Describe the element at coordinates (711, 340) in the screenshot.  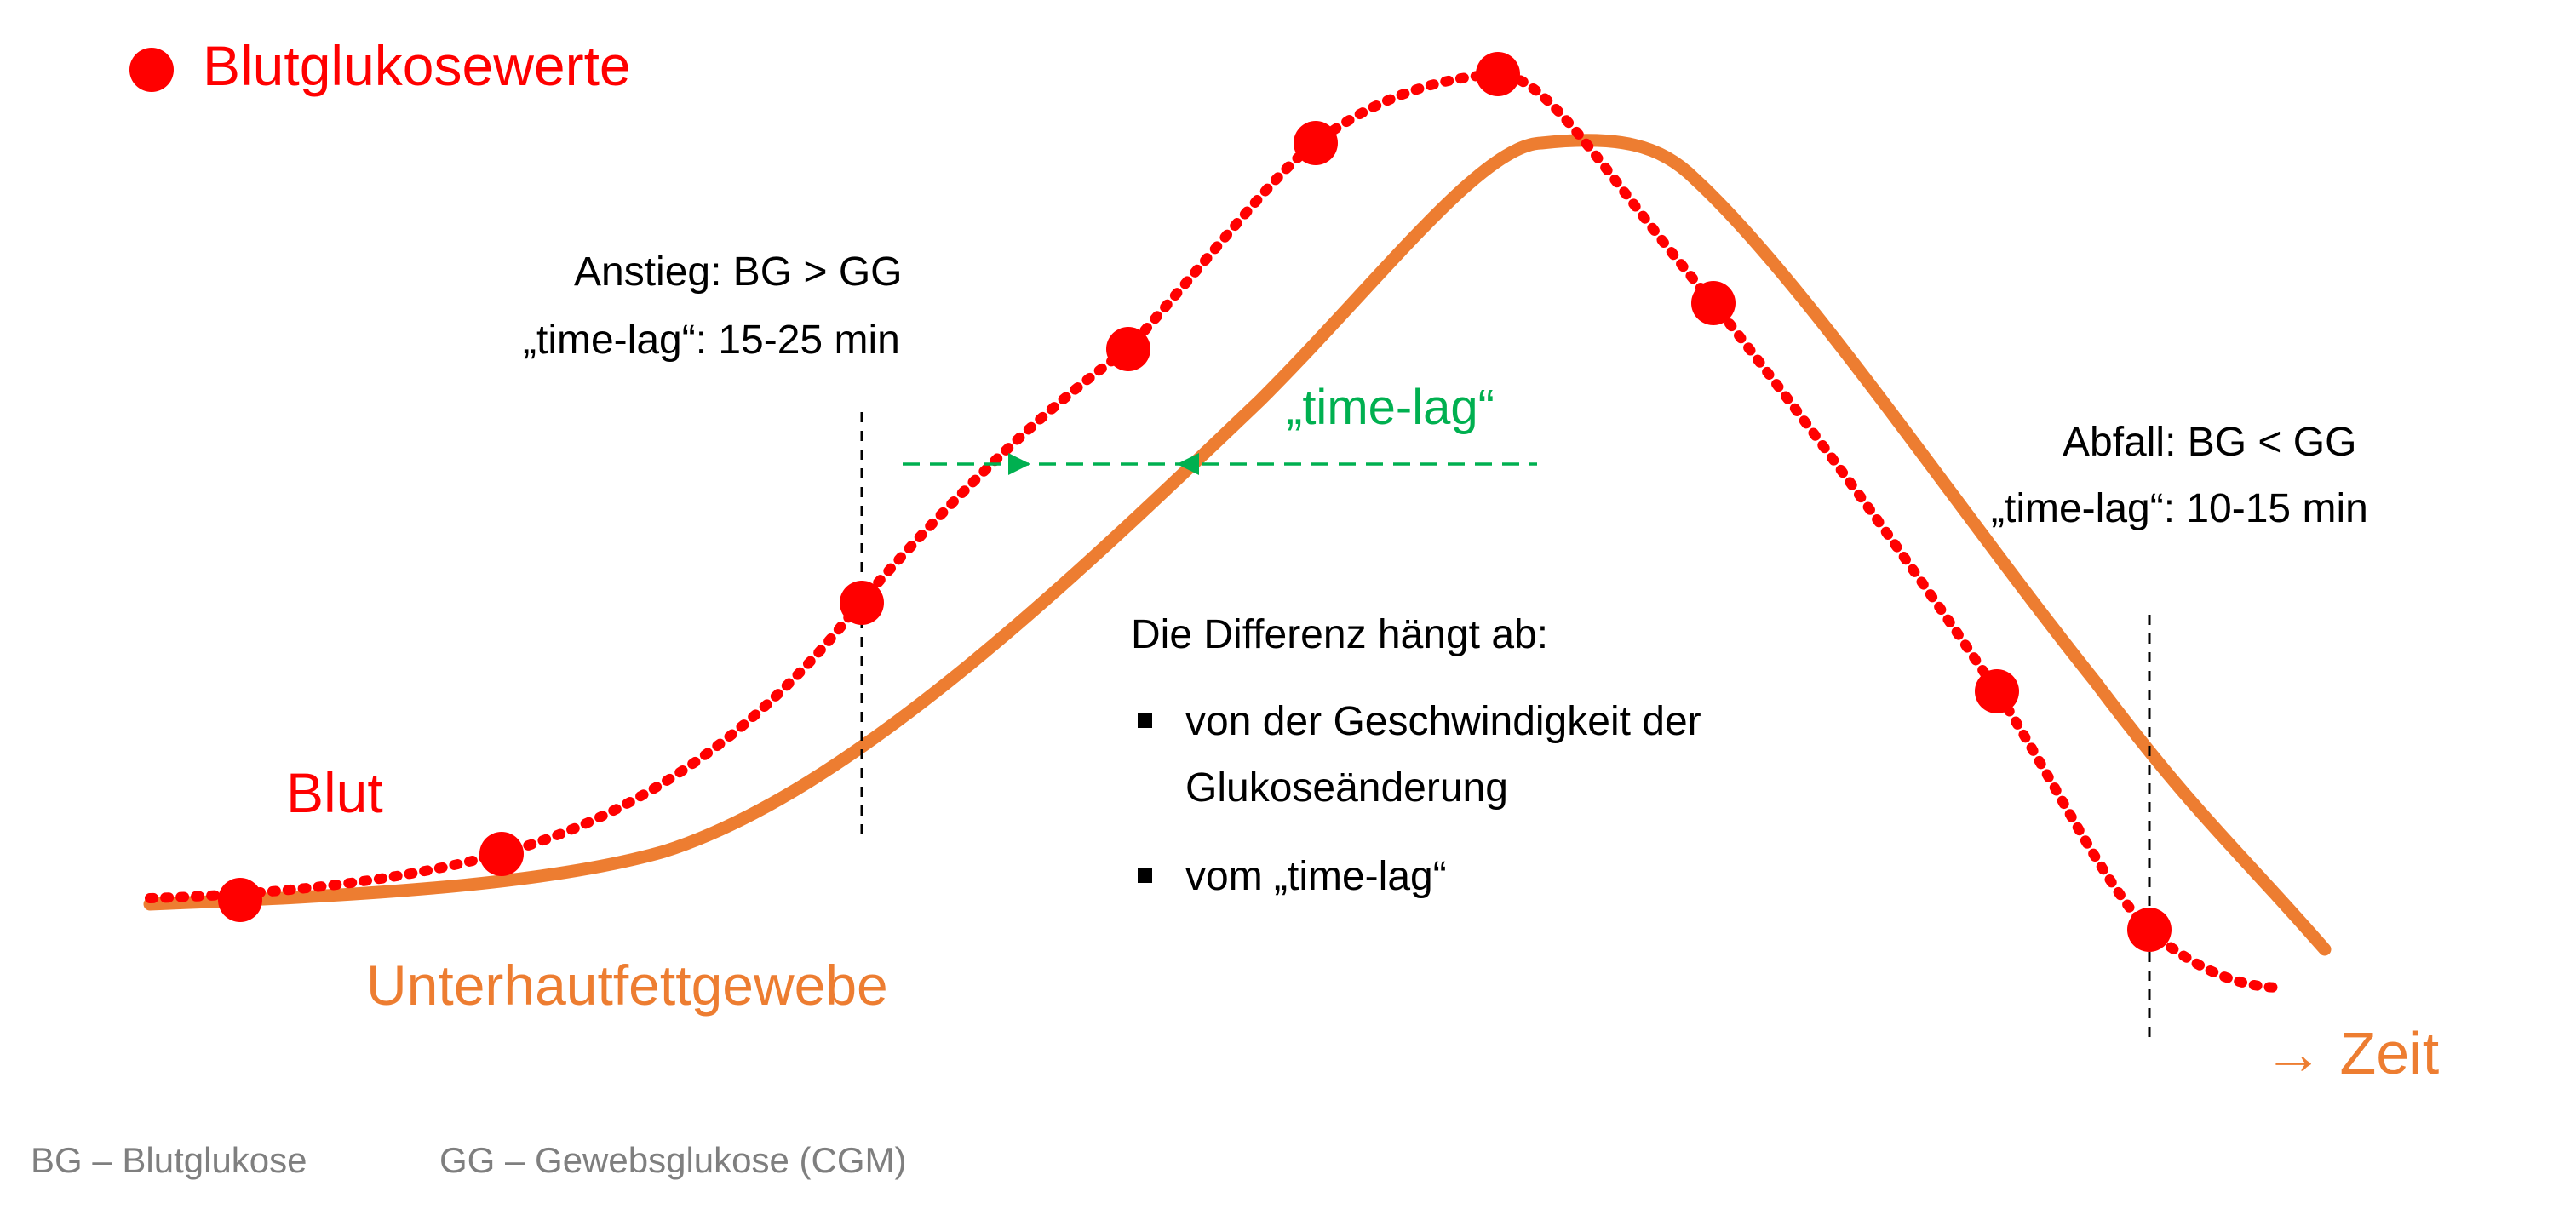
I see `rise-annotation-line2: „time-lag“: 15-25 min` at that location.